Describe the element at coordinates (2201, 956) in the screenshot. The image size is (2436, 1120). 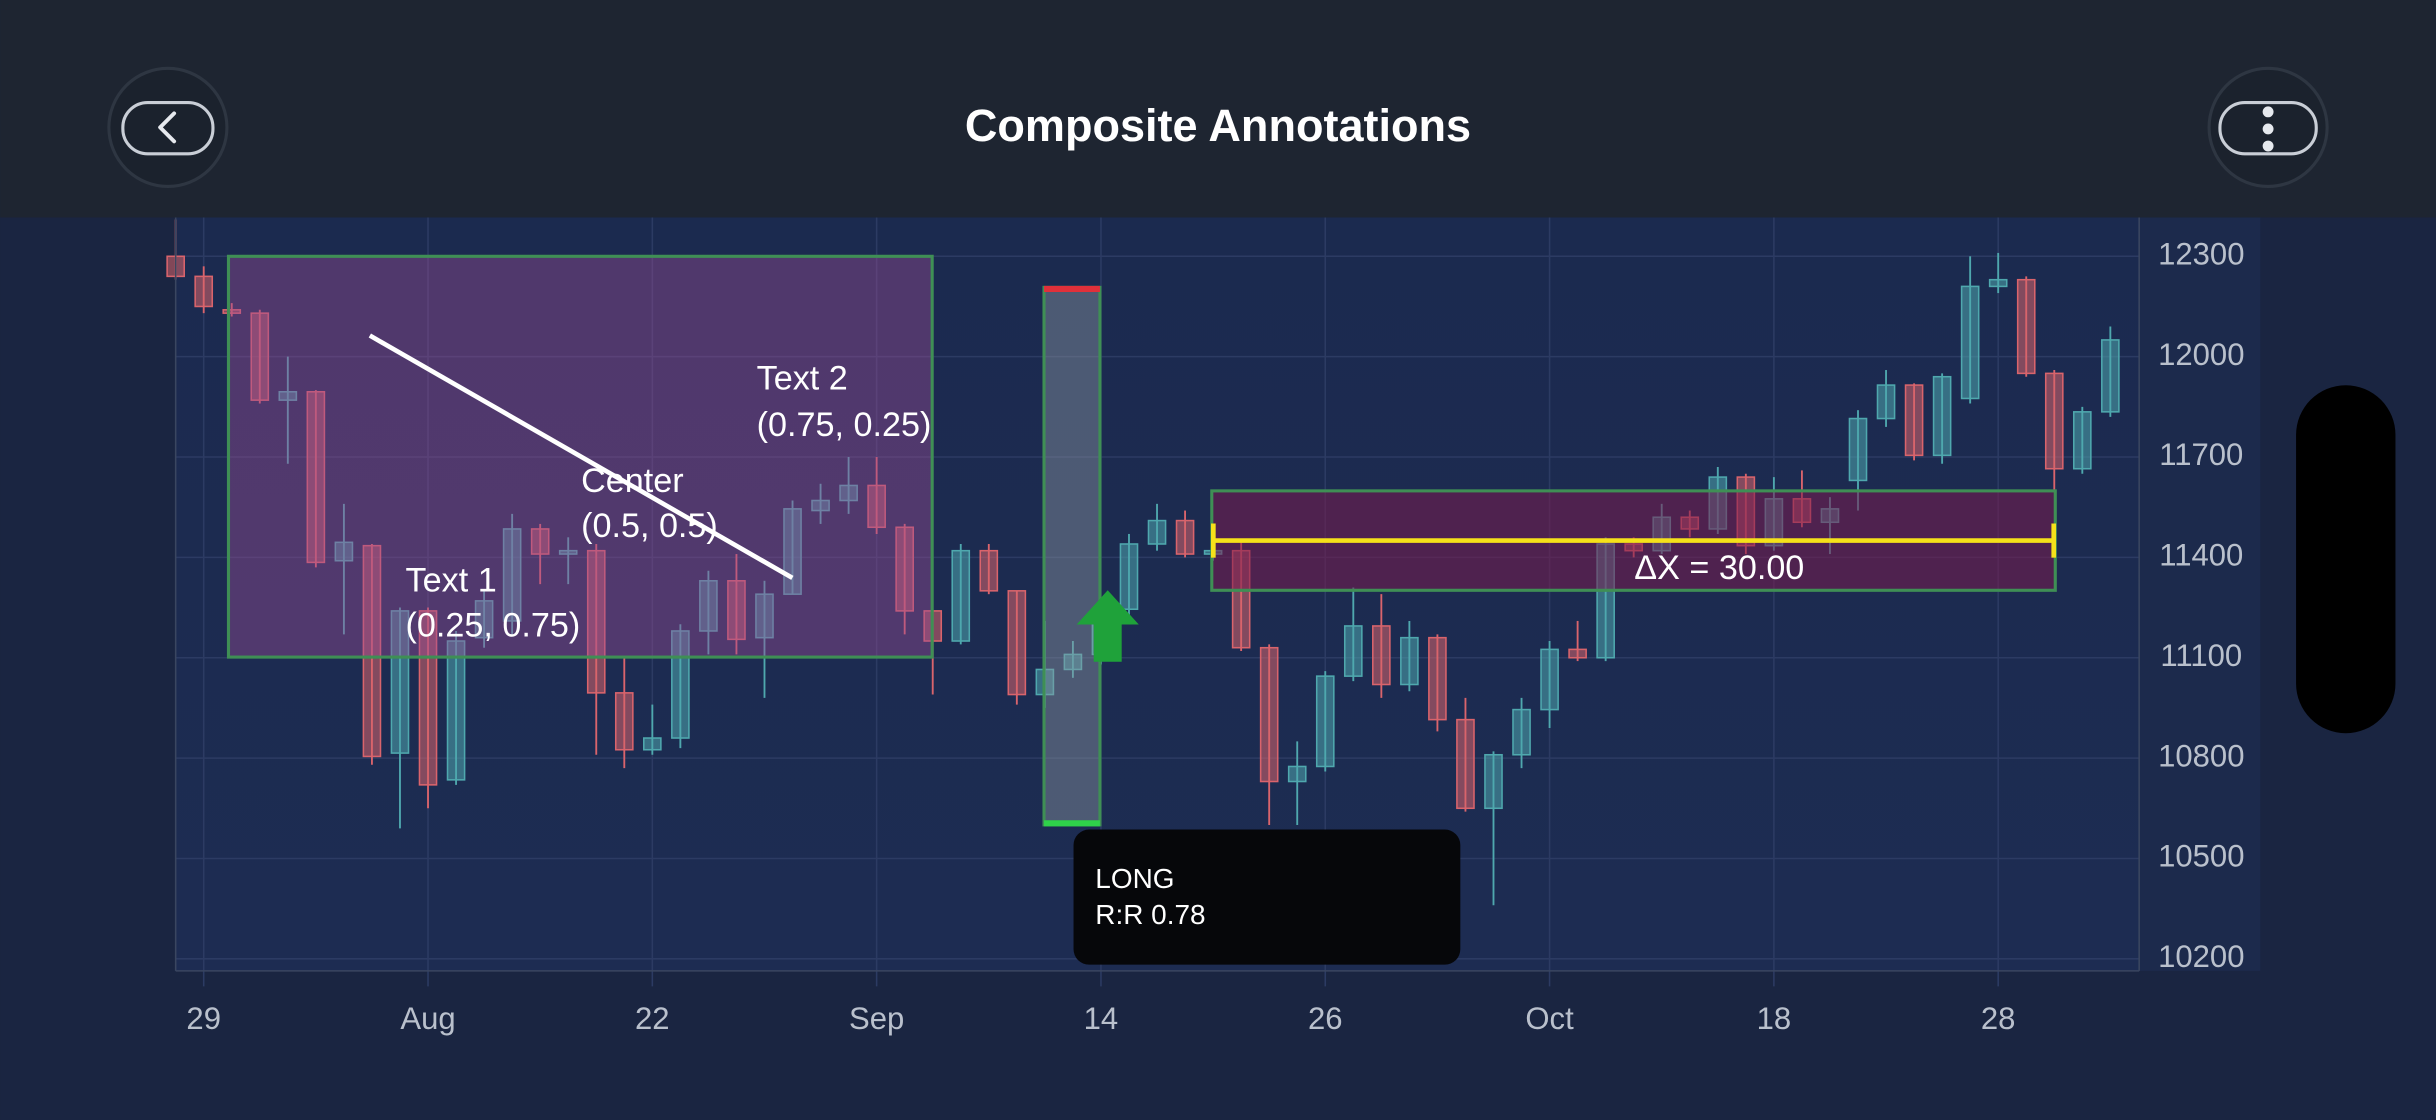
I see `y-tick-label: 10200` at that location.